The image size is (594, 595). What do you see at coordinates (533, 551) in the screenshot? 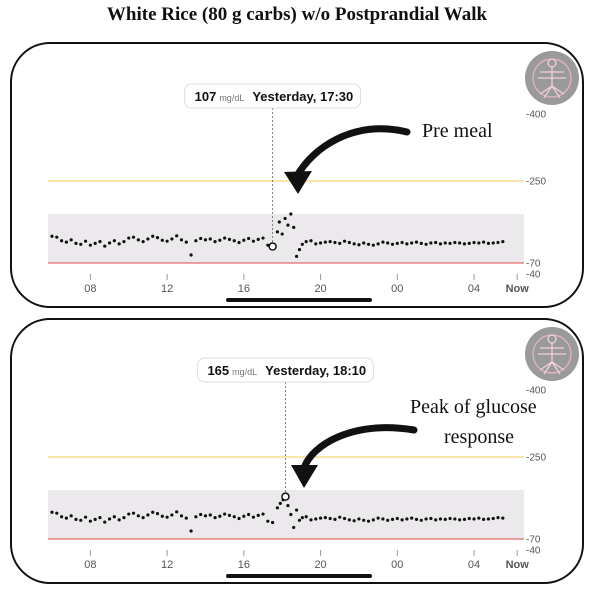
I see `y-tick-label: -40` at bounding box center [533, 551].